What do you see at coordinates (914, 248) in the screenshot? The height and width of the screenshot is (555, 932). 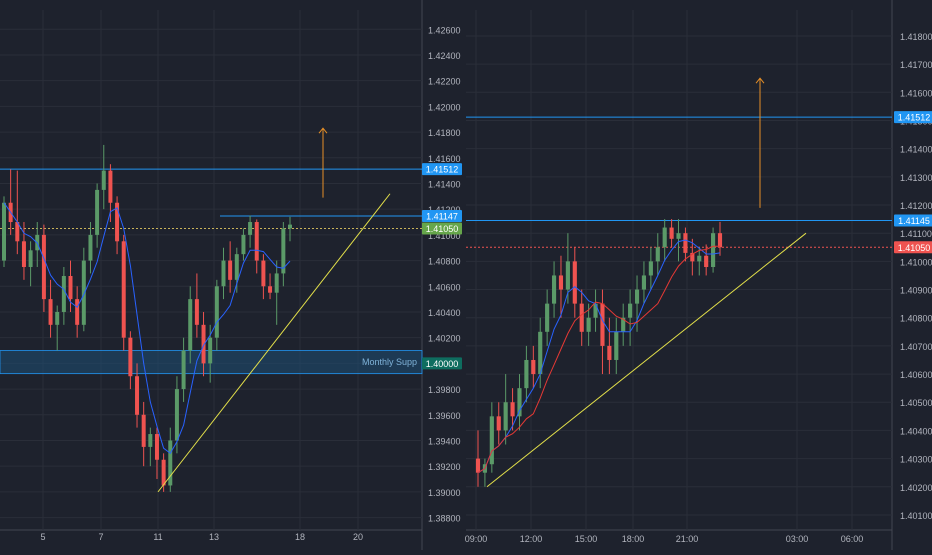 I see `panel-1-price-tag-text: 1.41050` at bounding box center [914, 248].